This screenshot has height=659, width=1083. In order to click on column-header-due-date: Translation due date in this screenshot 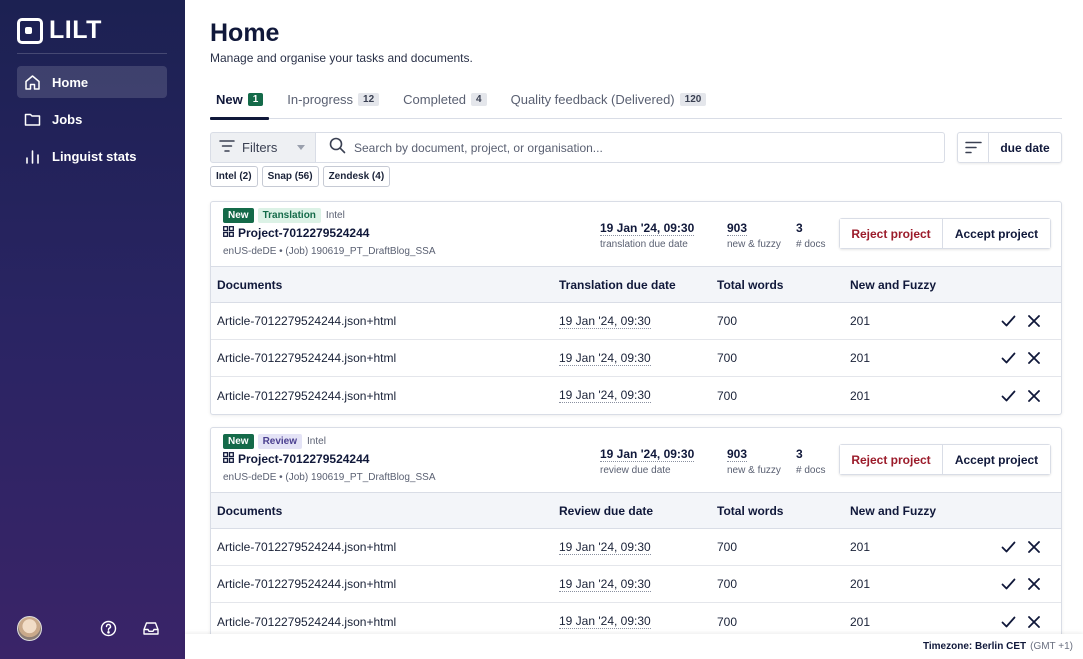, I will do `click(617, 284)`.